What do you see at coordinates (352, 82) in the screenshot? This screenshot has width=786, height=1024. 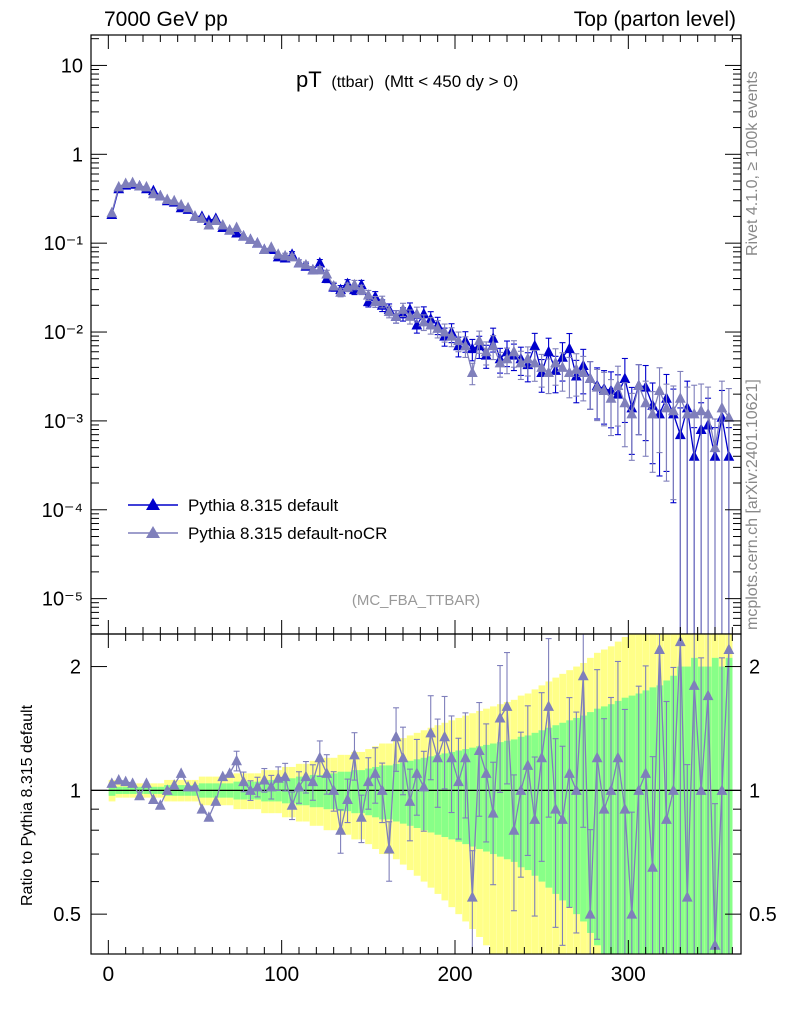 I see `plot-title-sub: (ttbar)` at bounding box center [352, 82].